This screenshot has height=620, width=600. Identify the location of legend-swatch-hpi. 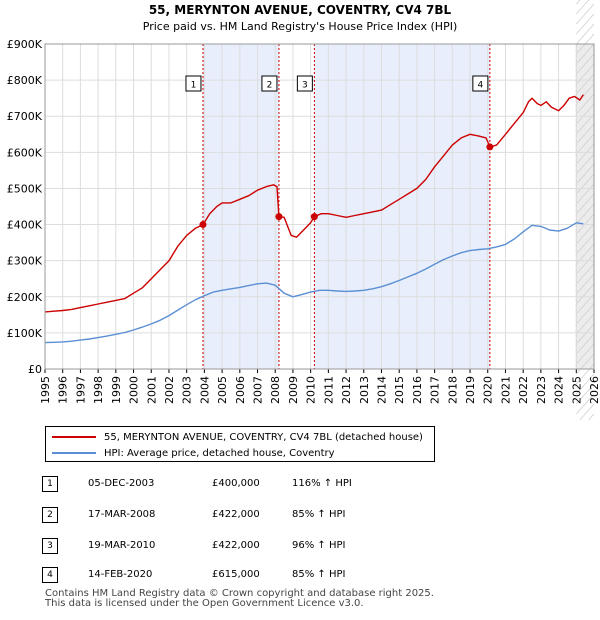
(74, 453).